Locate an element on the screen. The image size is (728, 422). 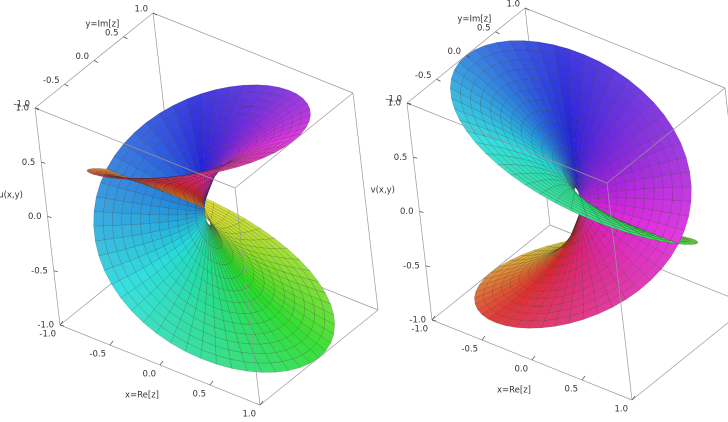
z-tick-label: 1.0 is located at coordinates (22, 109).